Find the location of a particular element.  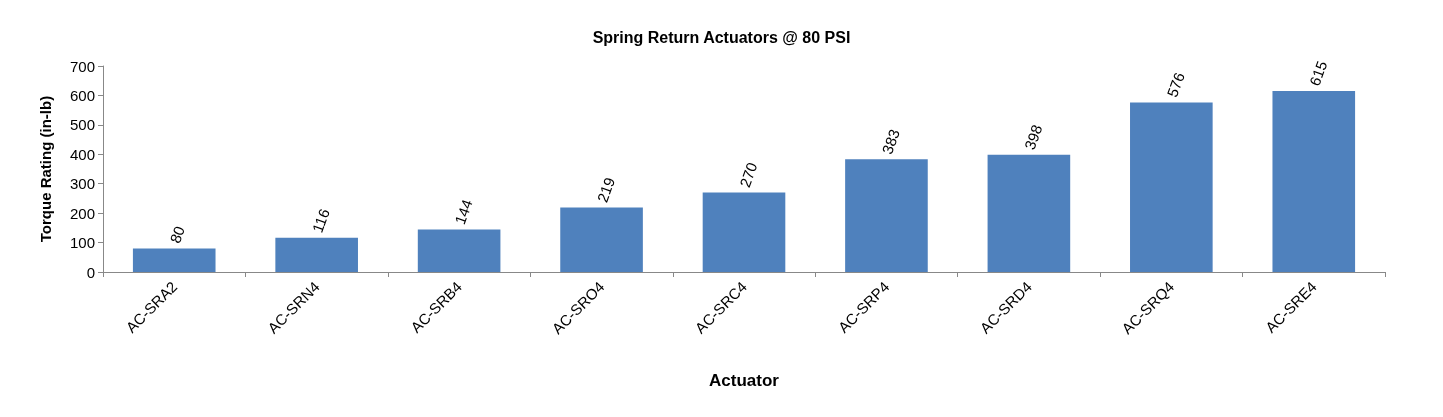

y-tick-label: 700 is located at coordinates (82, 66).